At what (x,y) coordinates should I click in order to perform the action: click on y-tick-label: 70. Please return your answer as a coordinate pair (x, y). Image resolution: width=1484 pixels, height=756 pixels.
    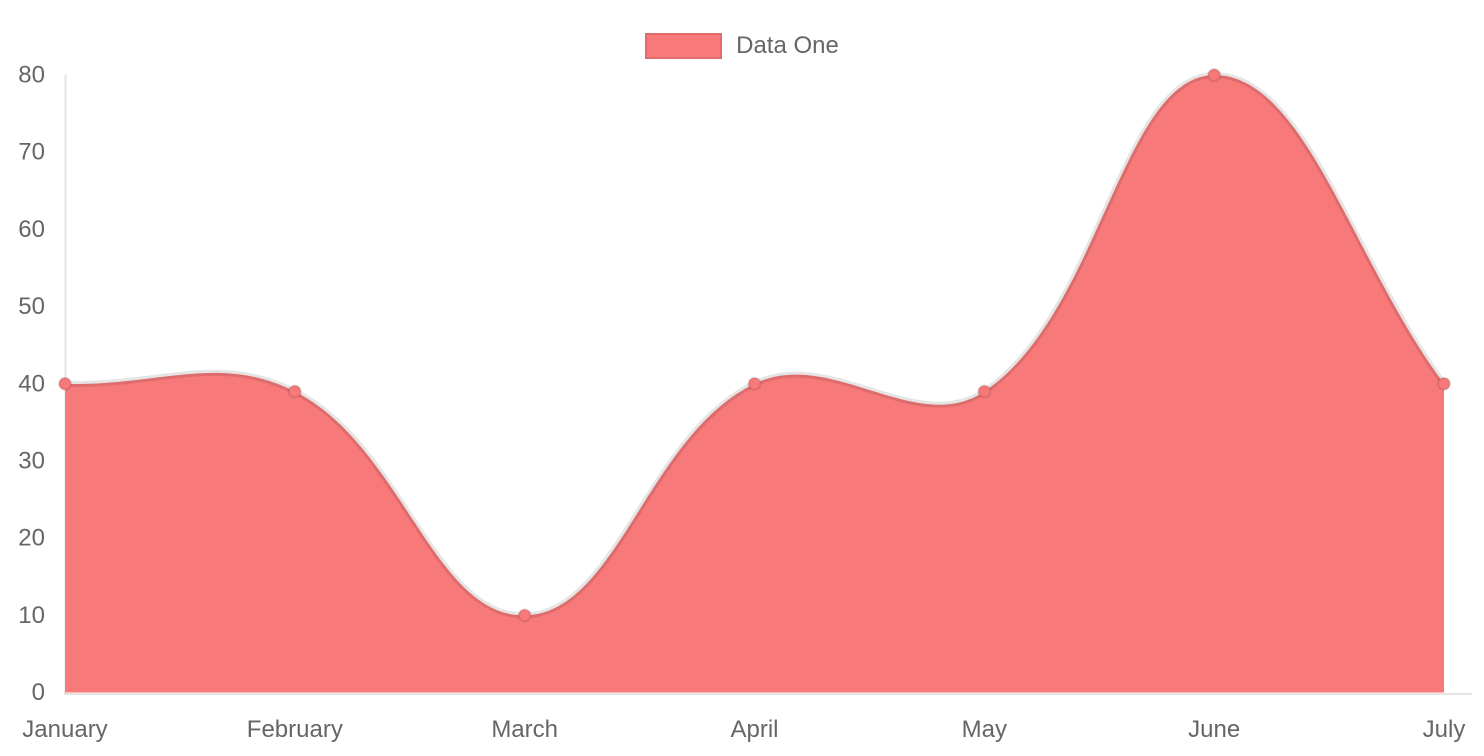
    Looking at the image, I should click on (31, 152).